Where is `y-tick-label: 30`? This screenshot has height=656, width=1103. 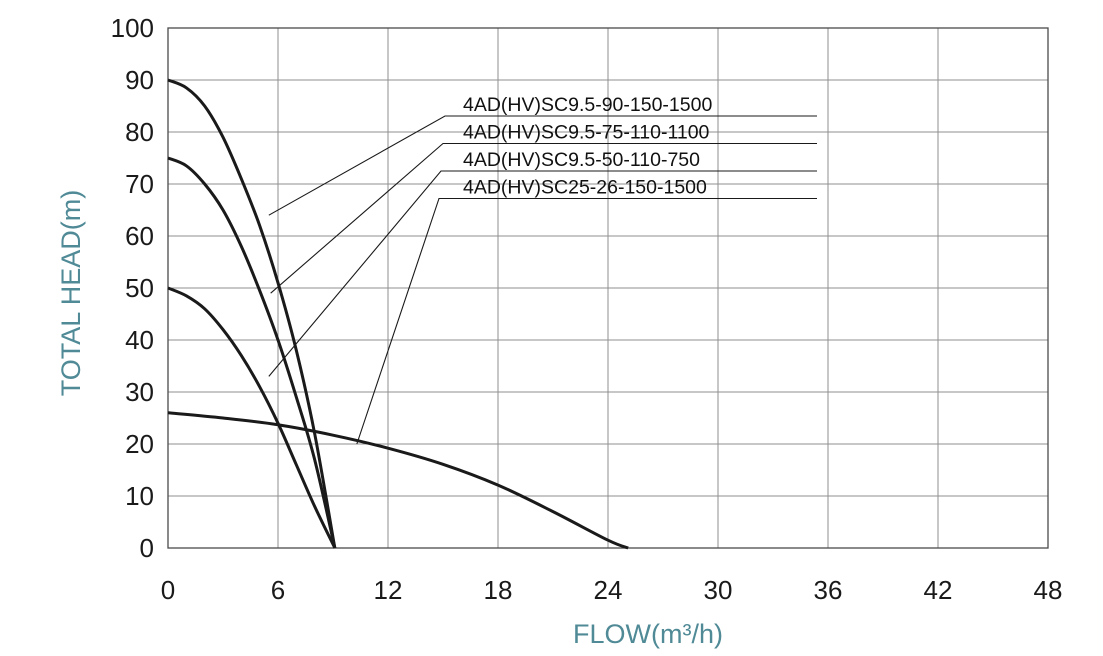
y-tick-label: 30 is located at coordinates (139, 392).